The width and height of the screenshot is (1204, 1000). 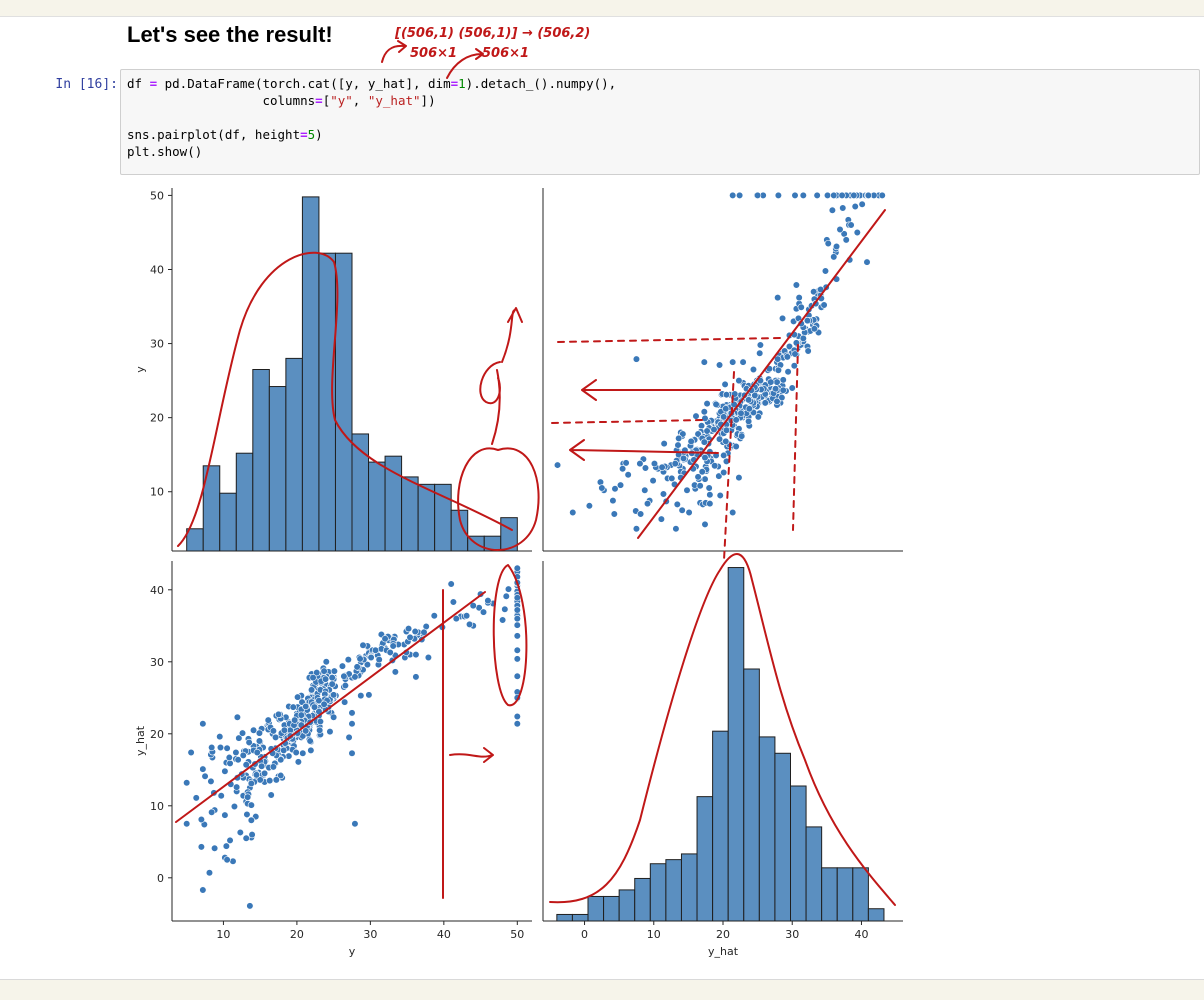 I want to click on y-tick-label: 30, so click(x=157, y=662).